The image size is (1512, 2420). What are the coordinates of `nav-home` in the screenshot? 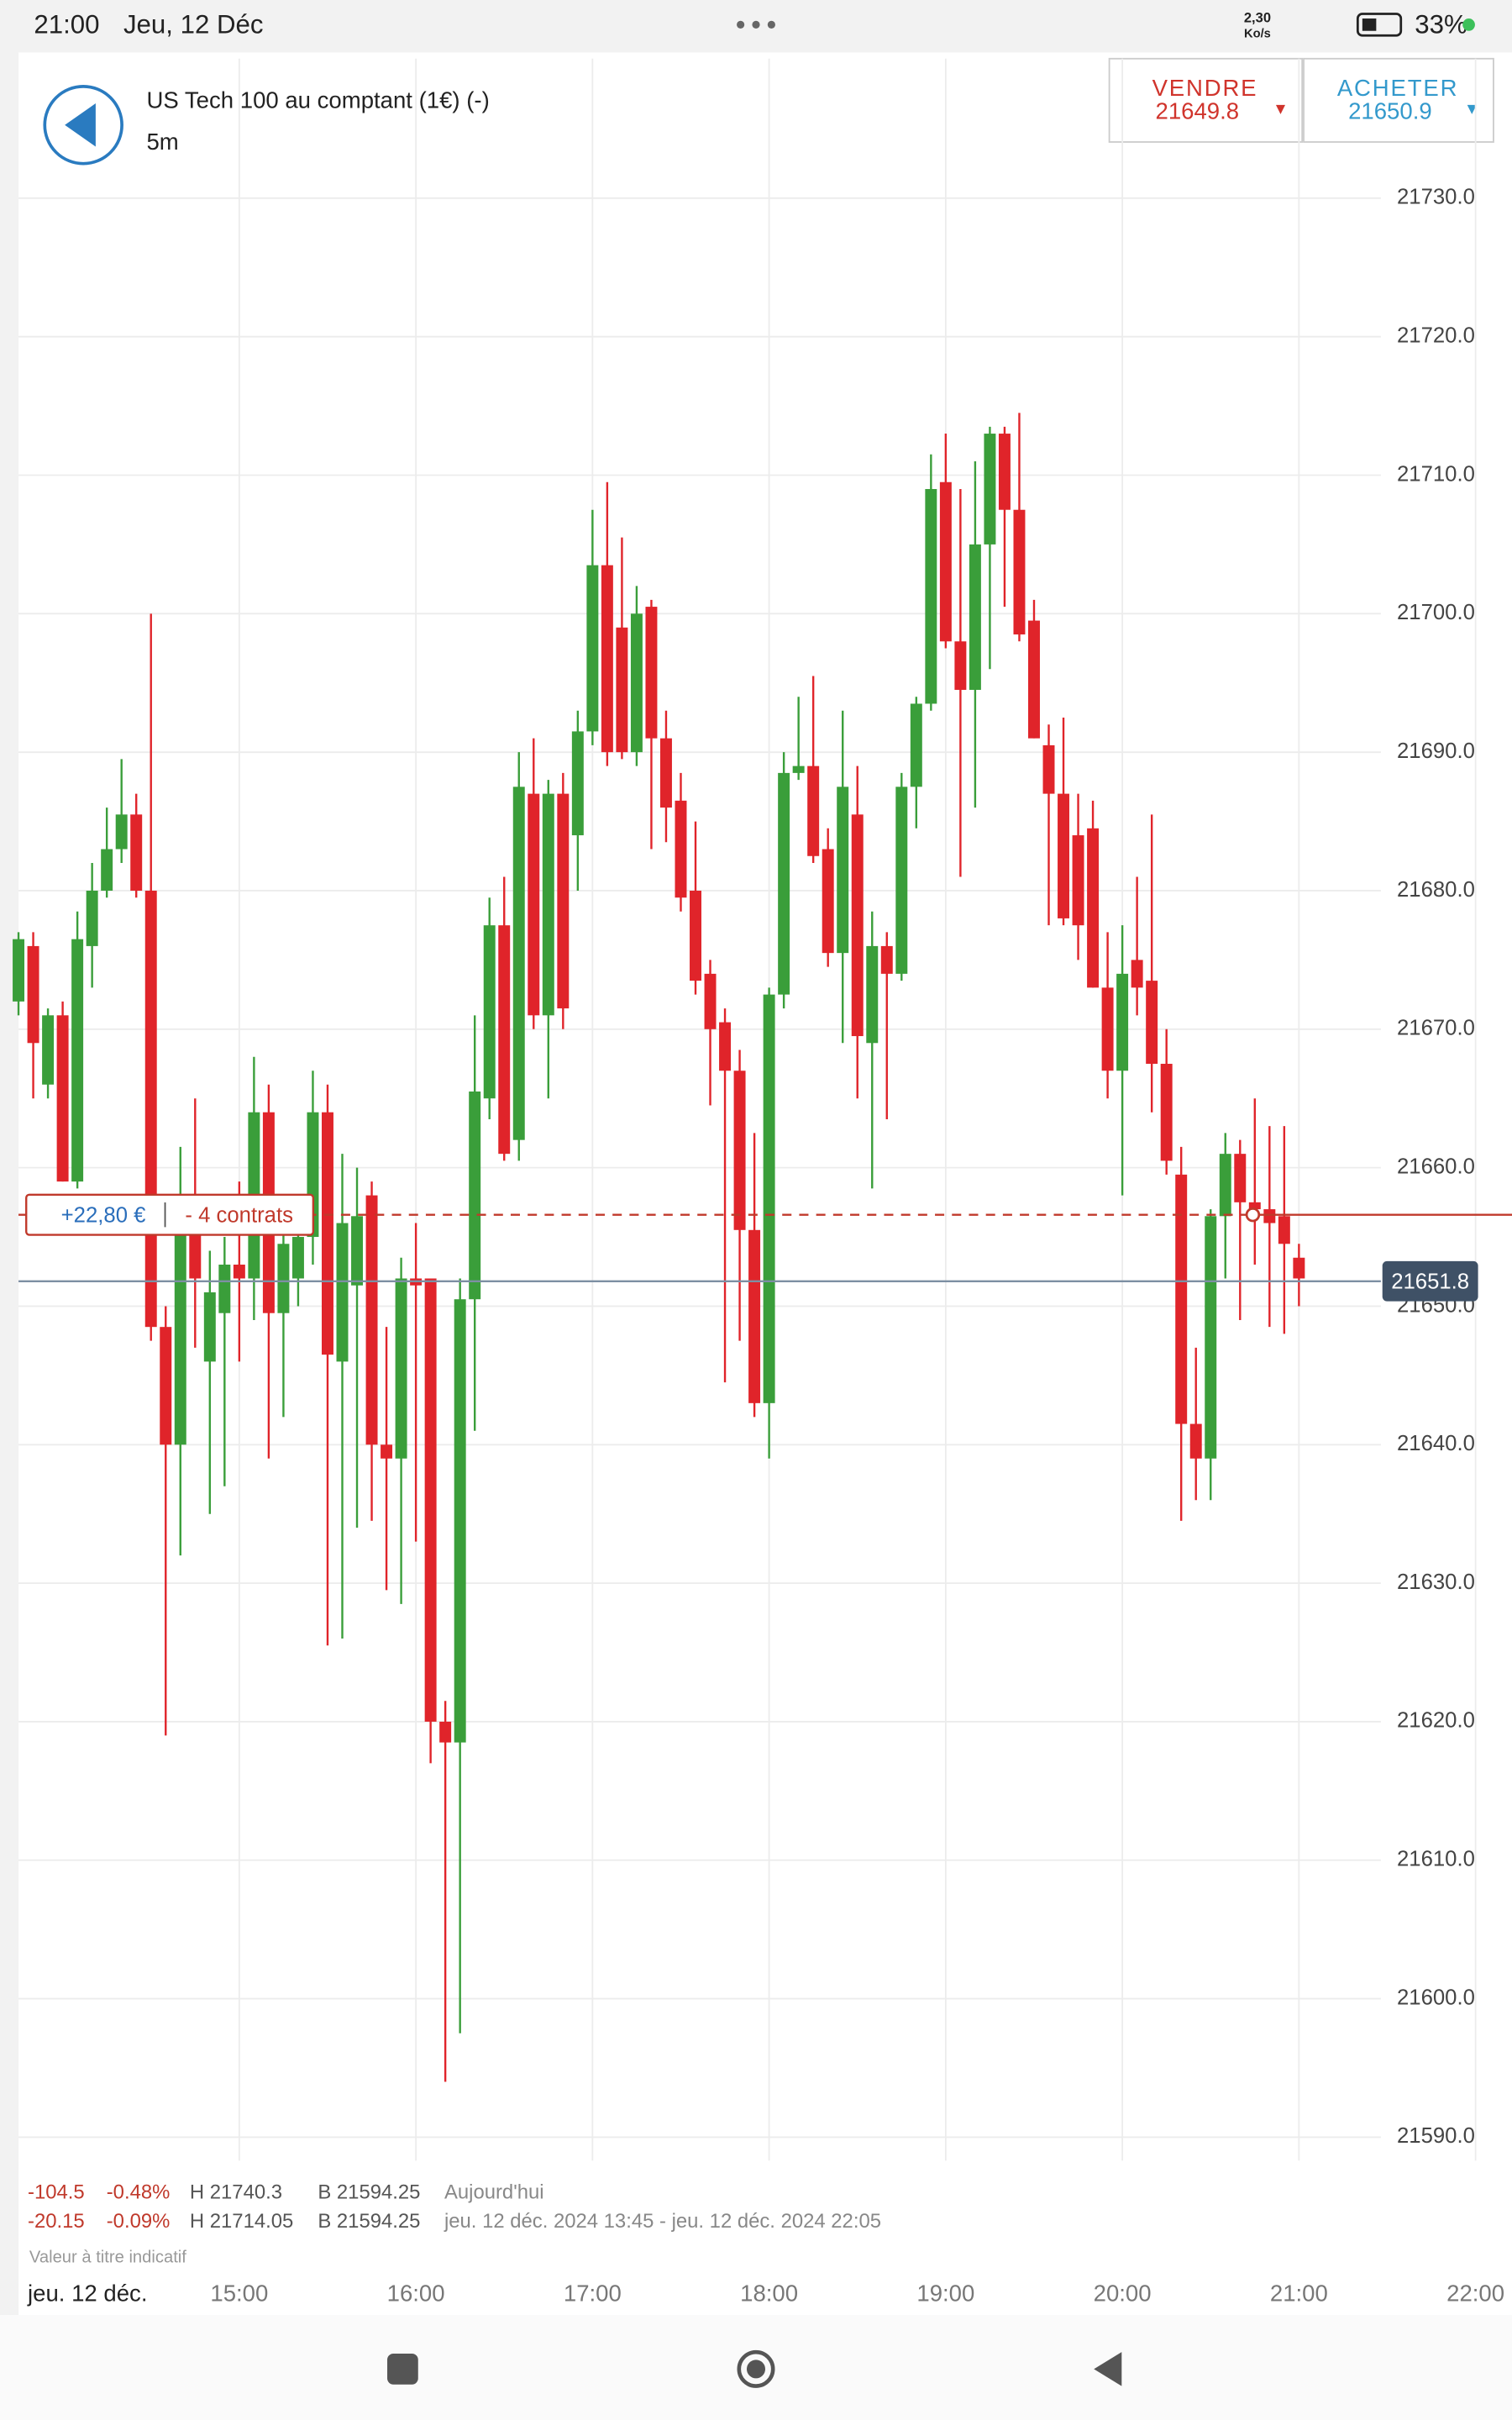 It's located at (756, 2368).